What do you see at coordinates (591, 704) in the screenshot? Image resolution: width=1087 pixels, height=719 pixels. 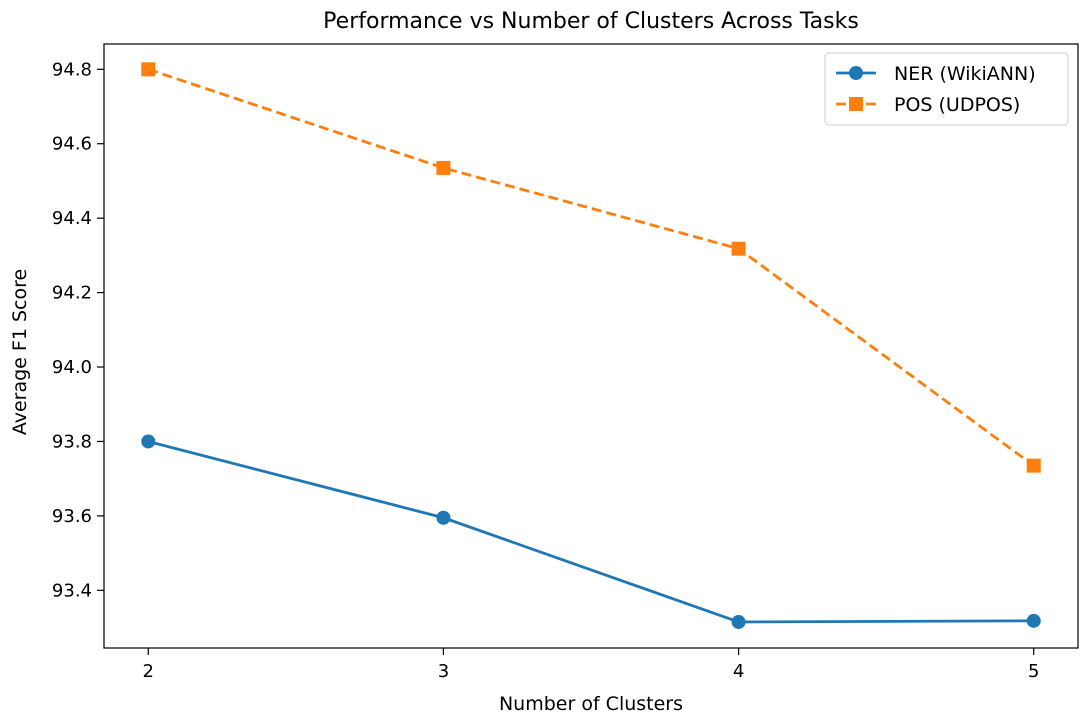 I see `x-axis-label: Number of Clusters` at bounding box center [591, 704].